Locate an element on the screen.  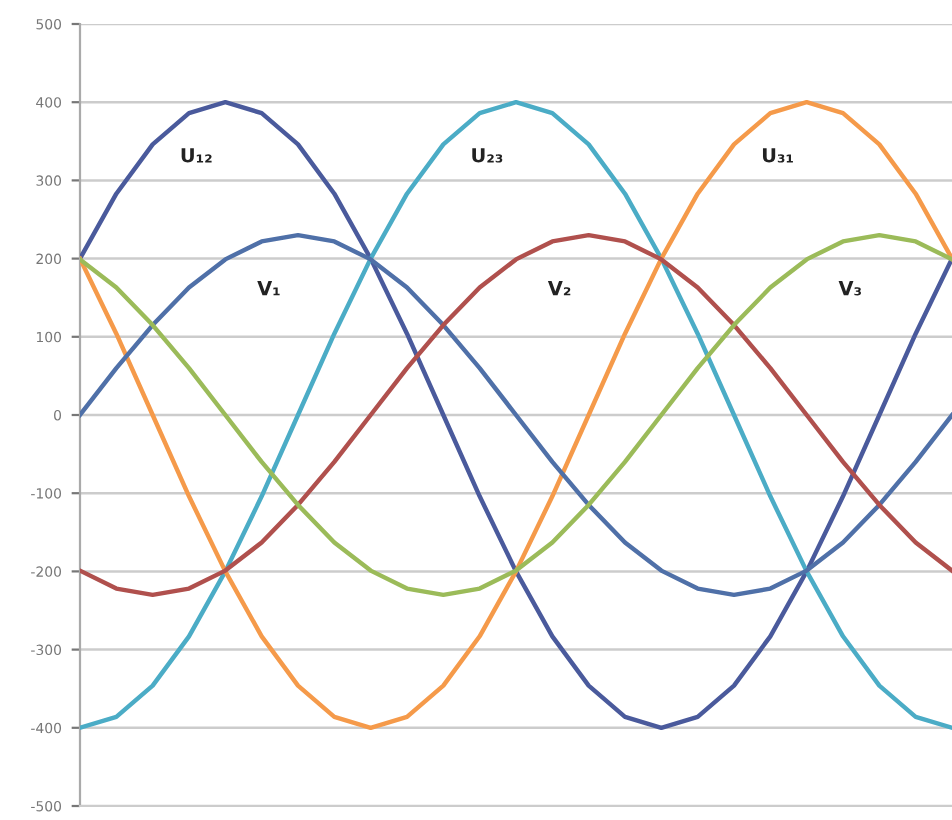
series-label: V₁ is located at coordinates (268, 288).